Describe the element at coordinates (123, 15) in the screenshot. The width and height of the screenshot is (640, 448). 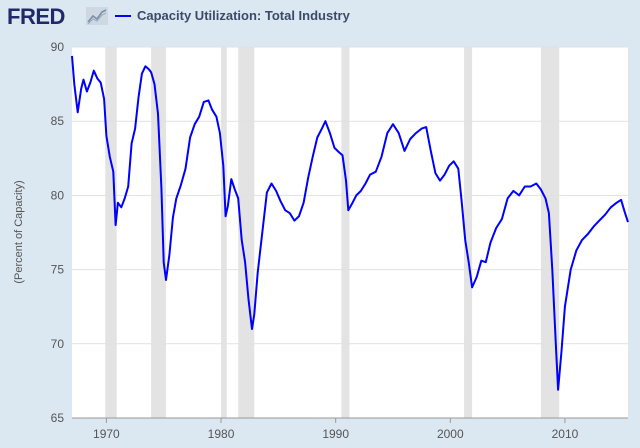
I see `legend-line-swatch` at that location.